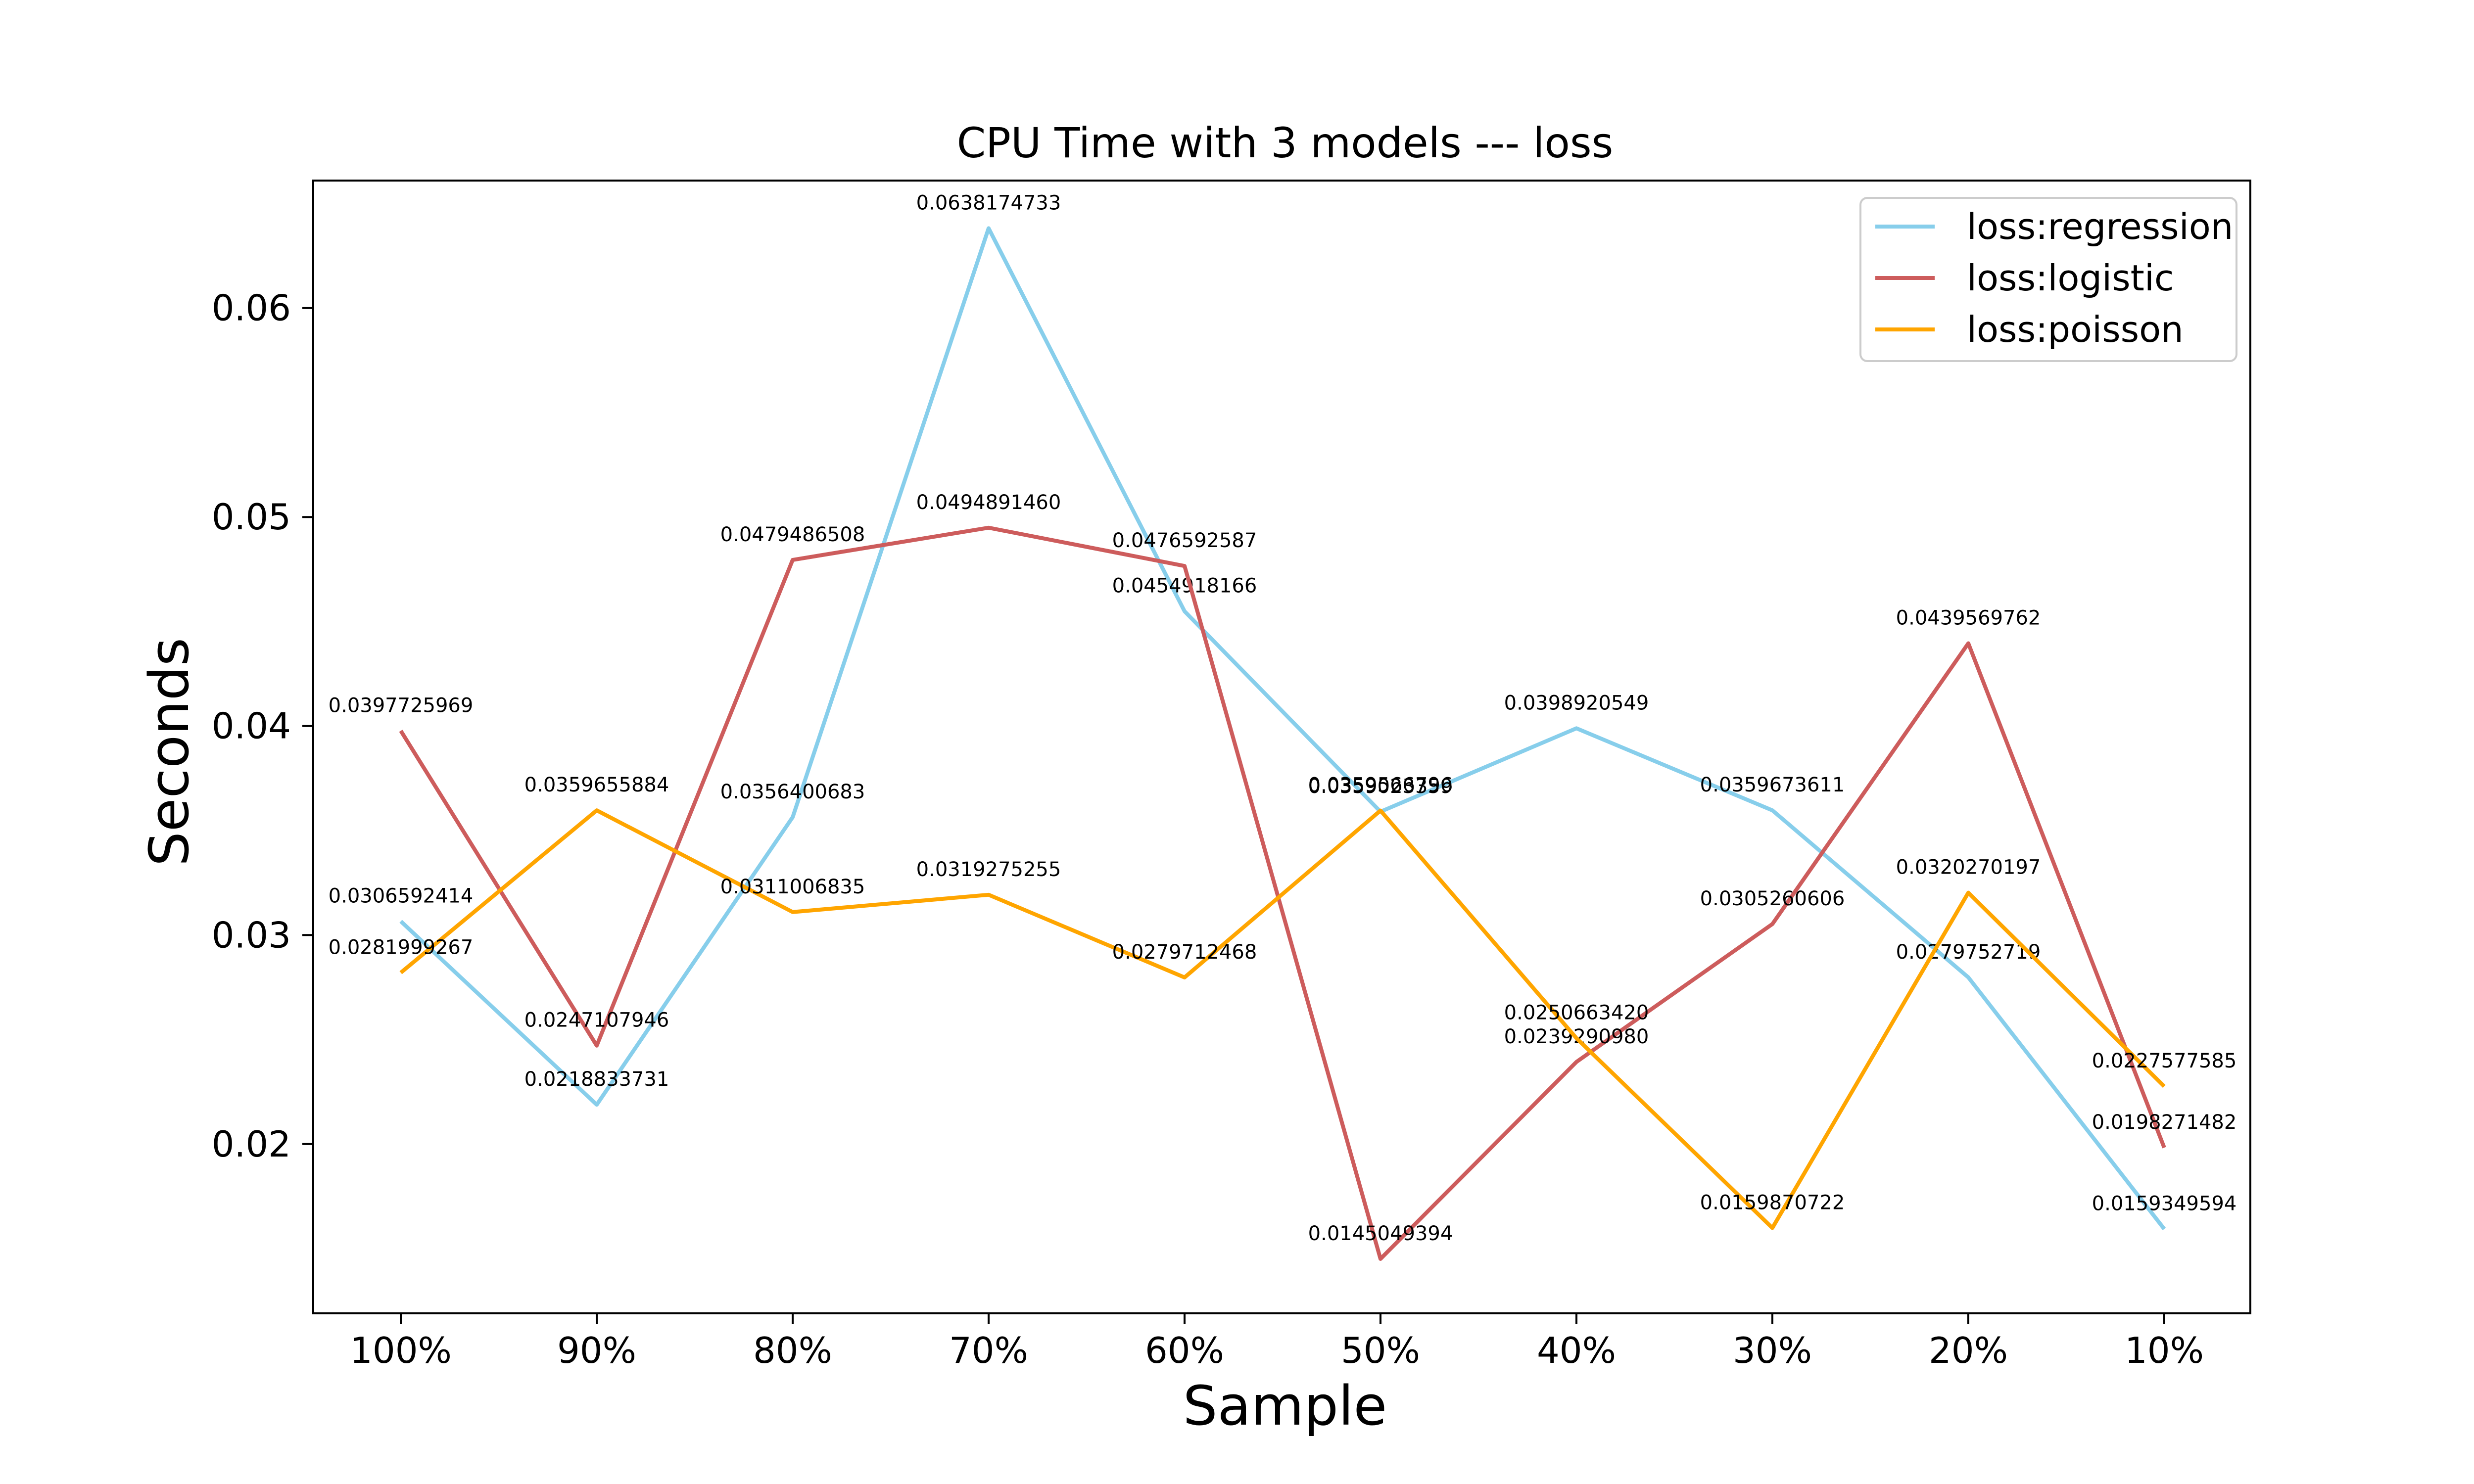  What do you see at coordinates (2165, 1061) in the screenshot?
I see `data-label: 0.0227577585` at bounding box center [2165, 1061].